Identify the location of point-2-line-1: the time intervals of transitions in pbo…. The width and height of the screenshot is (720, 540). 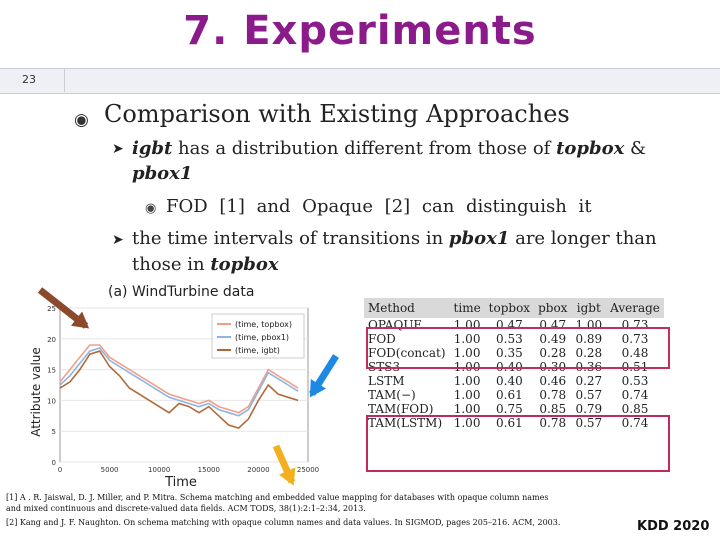
(394, 239).